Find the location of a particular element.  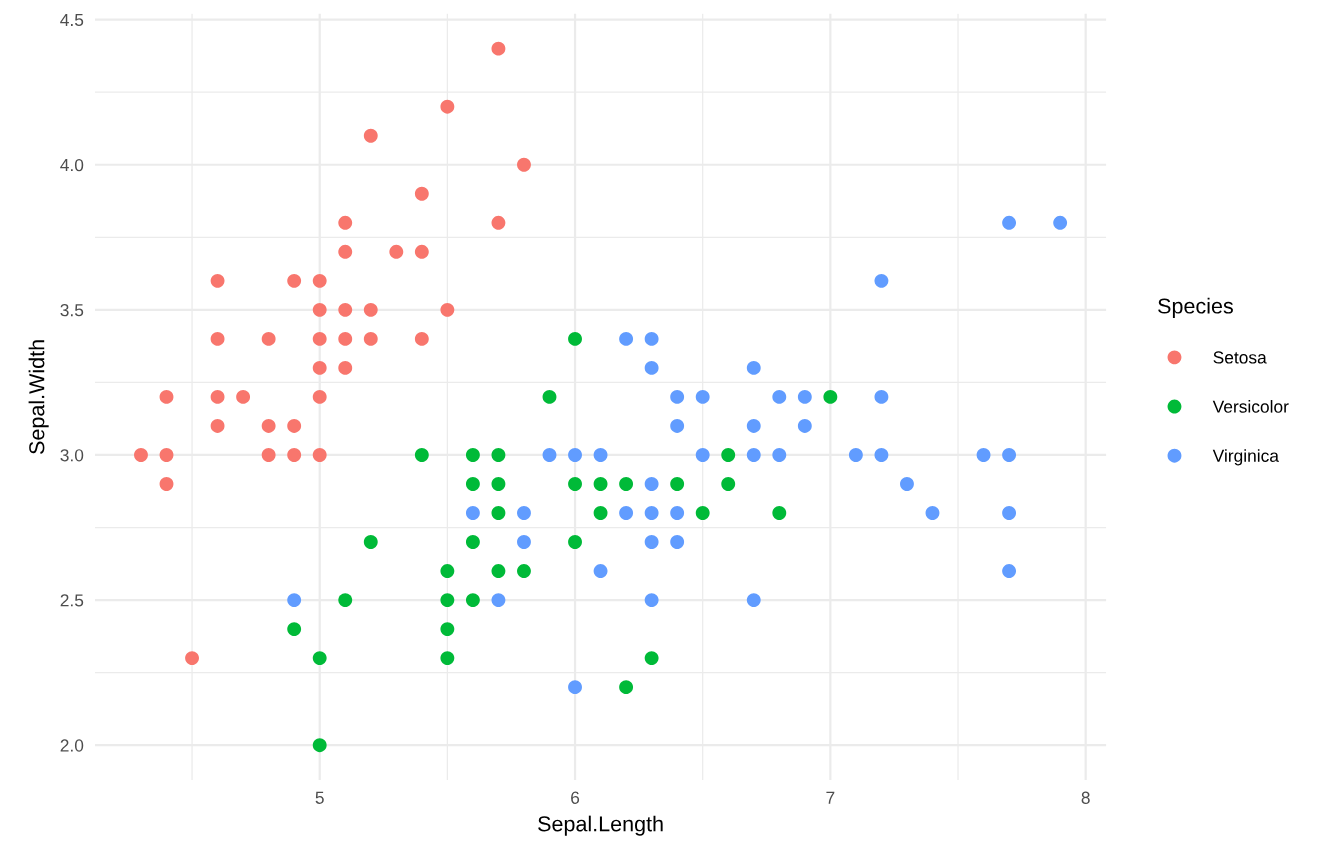

y-tick-label: 2.5 is located at coordinates (72, 600).